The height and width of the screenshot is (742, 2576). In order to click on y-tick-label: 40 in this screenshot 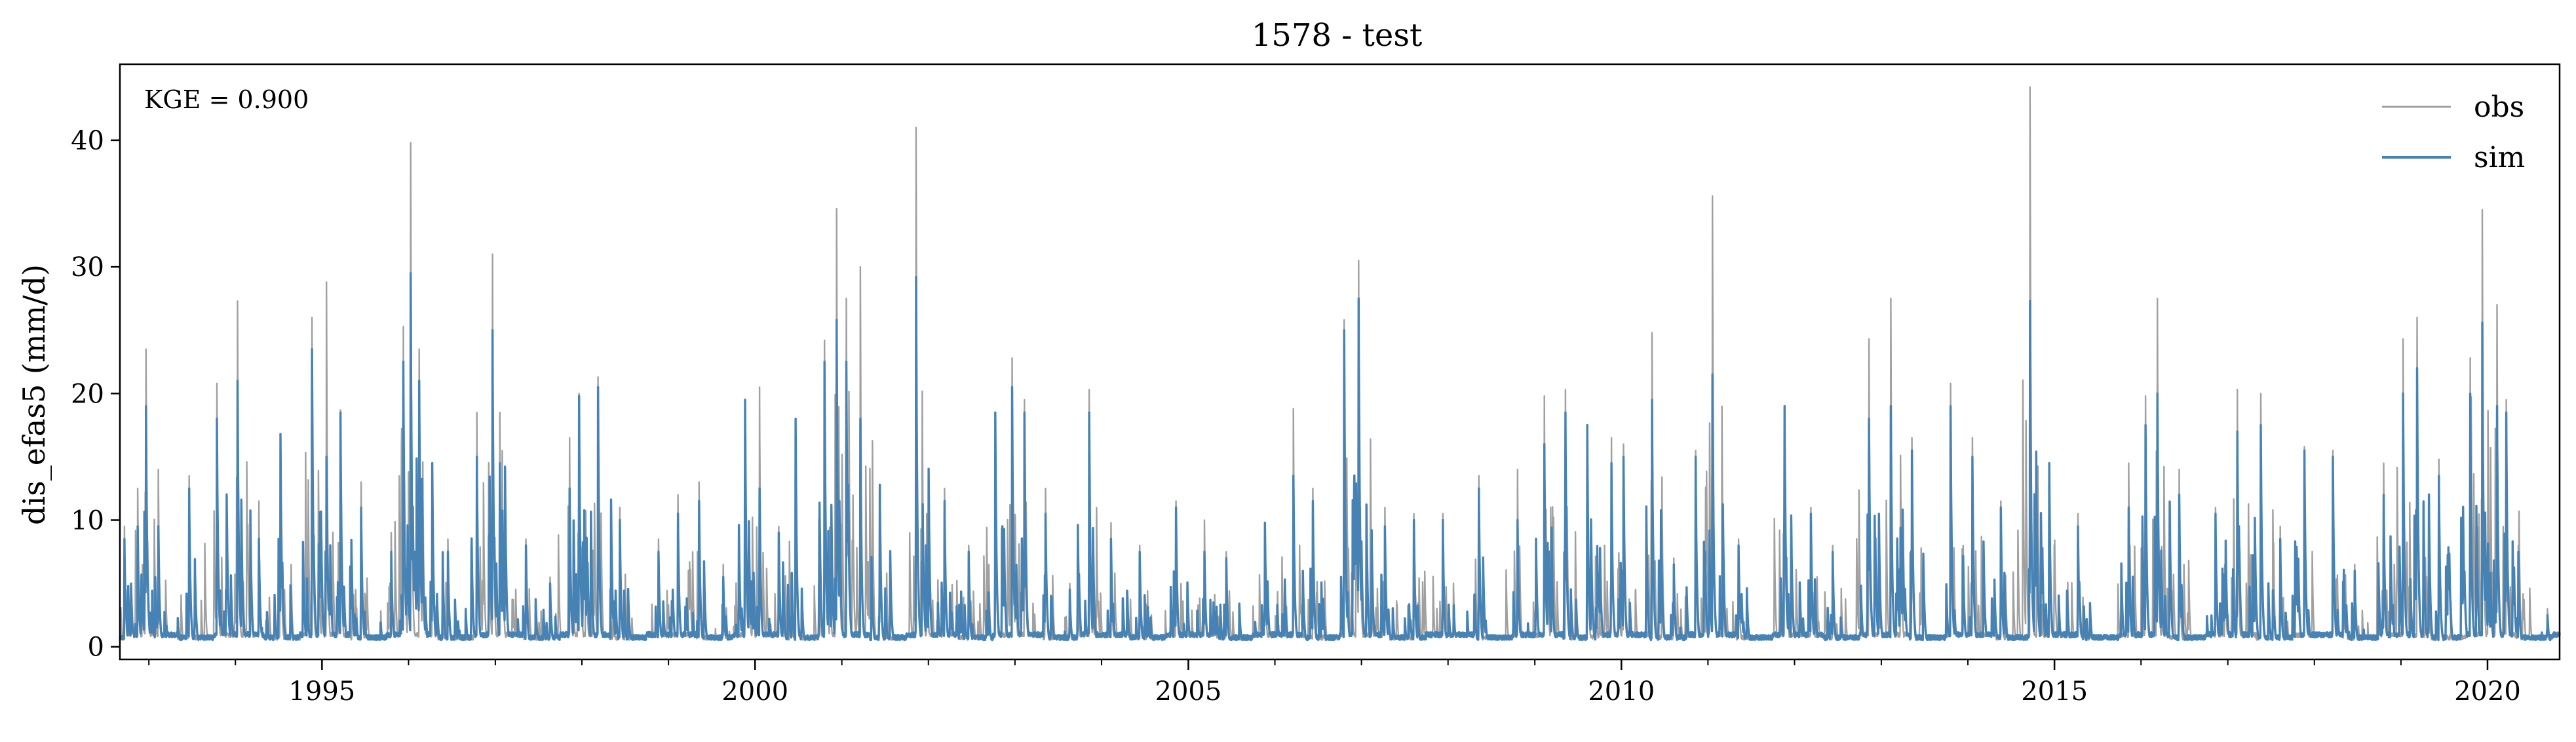, I will do `click(87, 141)`.